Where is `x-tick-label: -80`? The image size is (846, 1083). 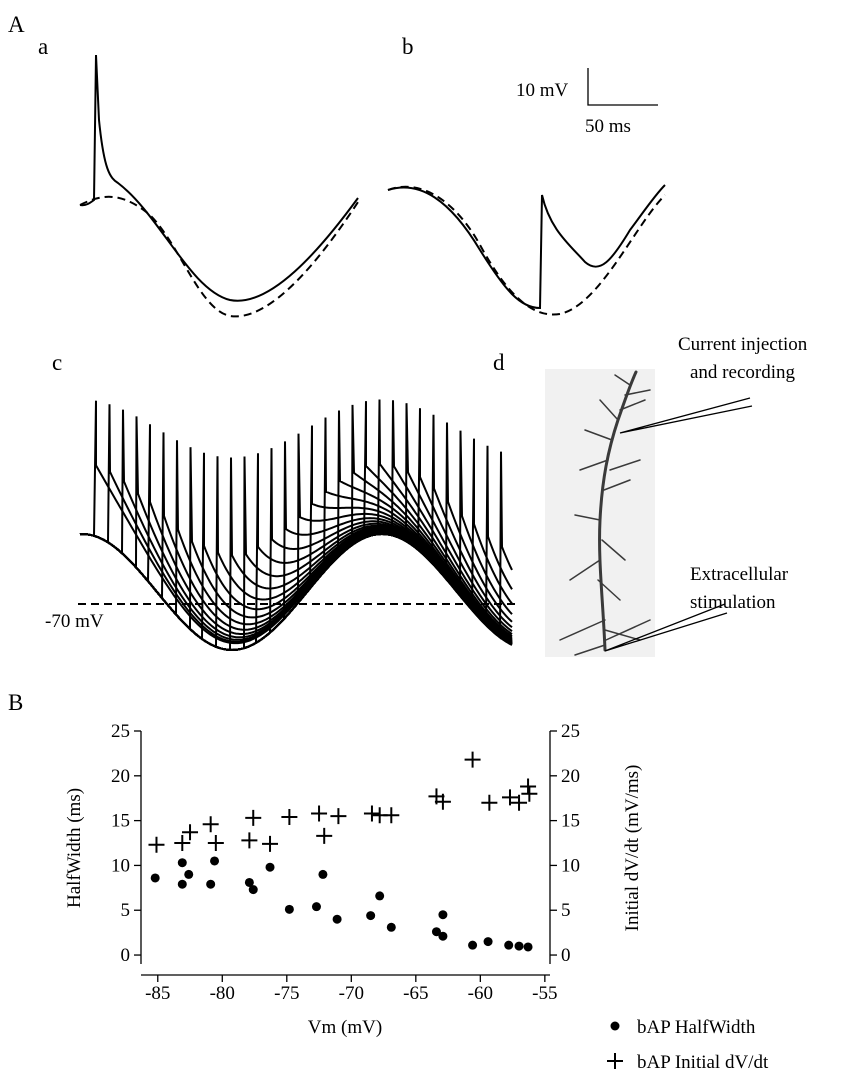
x-tick-label: -80 is located at coordinates (222, 993).